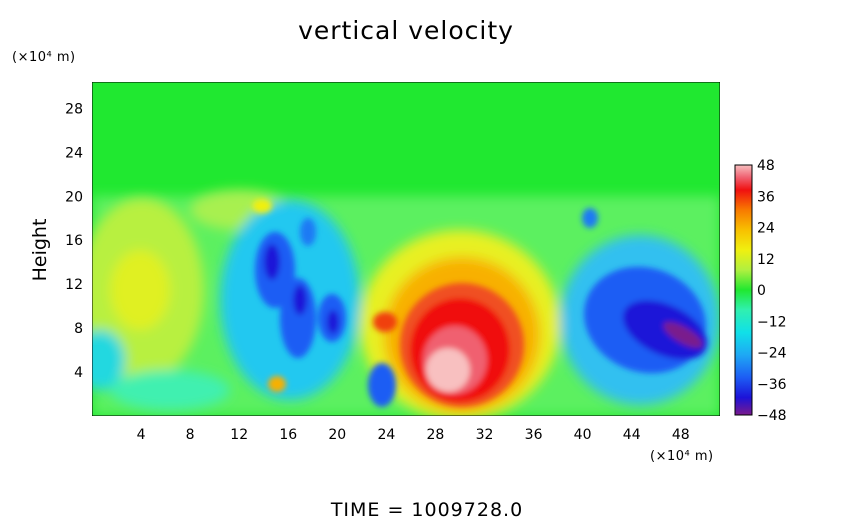  I want to click on y-tick-label: 8, so click(78, 329).